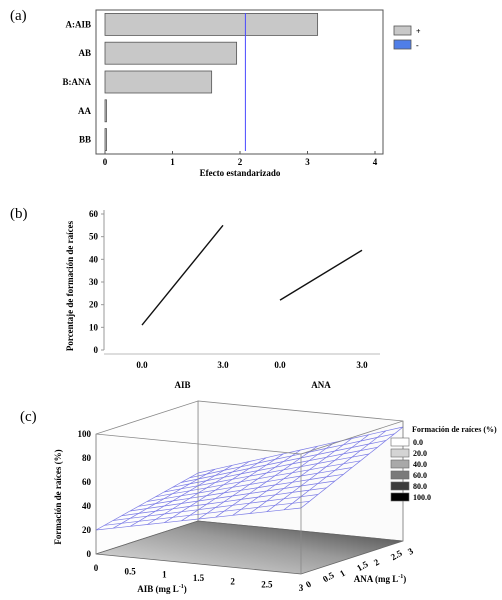  What do you see at coordinates (28, 417) in the screenshot?
I see `panel-label-c: (c)` at bounding box center [28, 417].